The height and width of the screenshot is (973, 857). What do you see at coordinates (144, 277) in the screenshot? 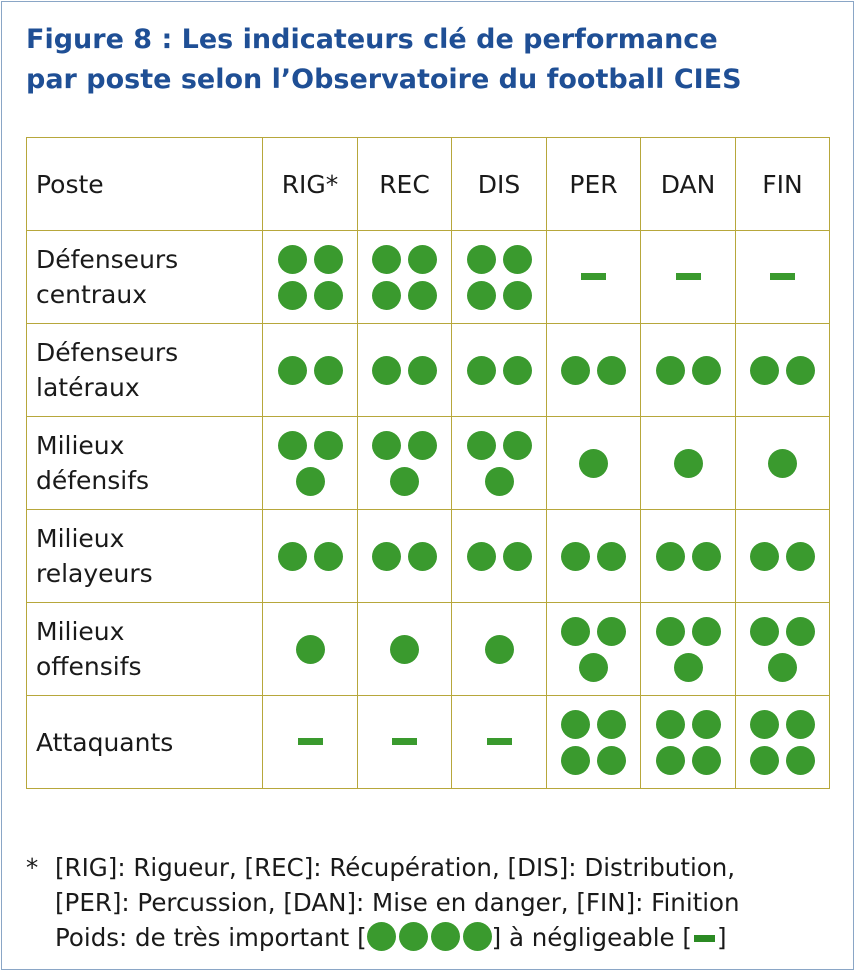
I see `poste-cell: Défenseurs centraux` at bounding box center [144, 277].